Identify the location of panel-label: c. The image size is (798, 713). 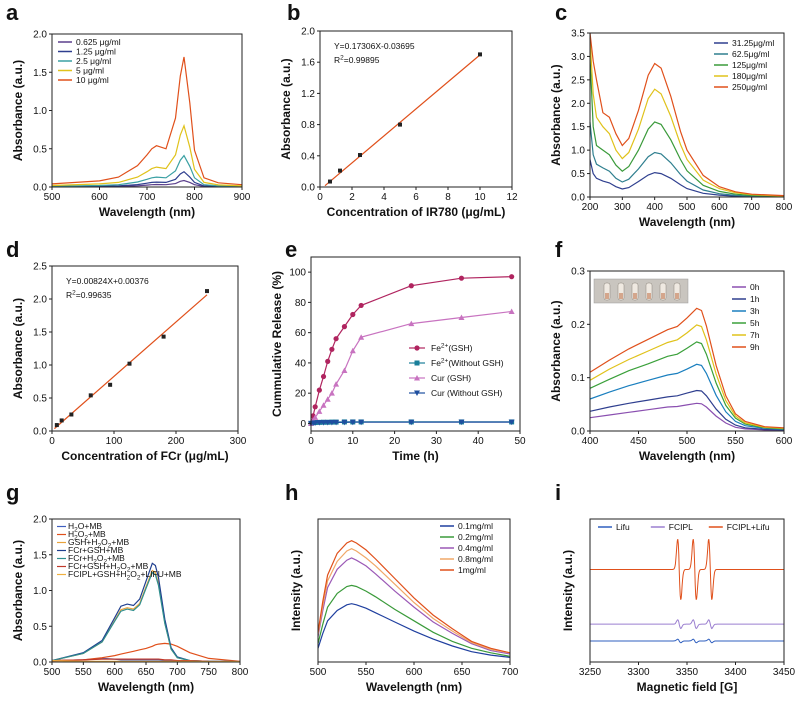
(561, 12).